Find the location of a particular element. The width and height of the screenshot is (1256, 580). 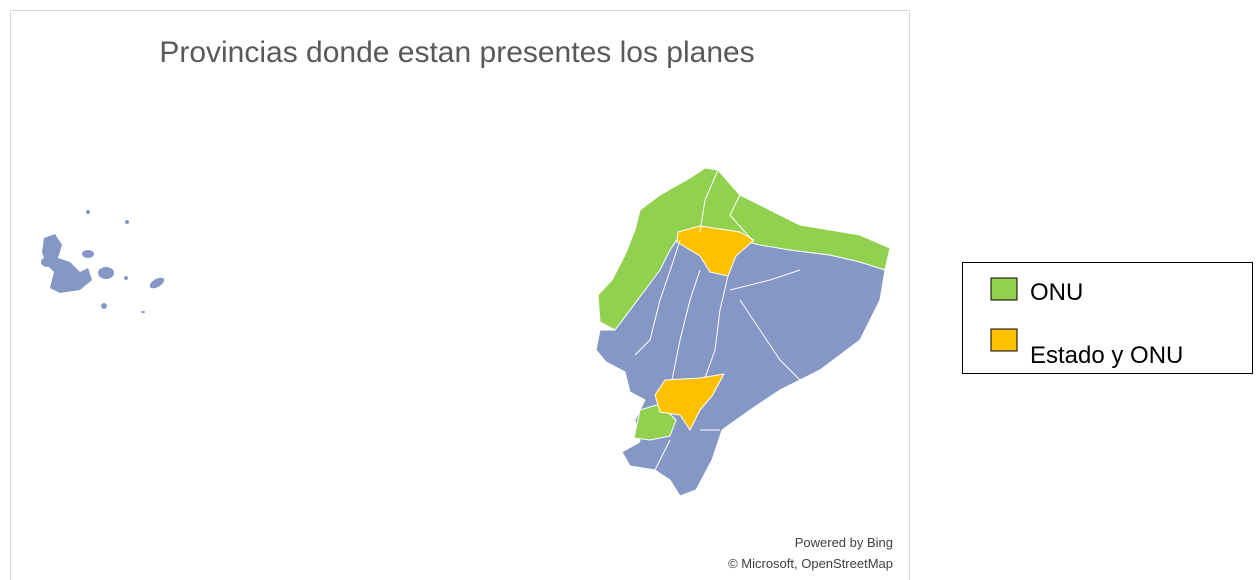

legend: ONU Estado y ONU is located at coordinates (1107, 318).